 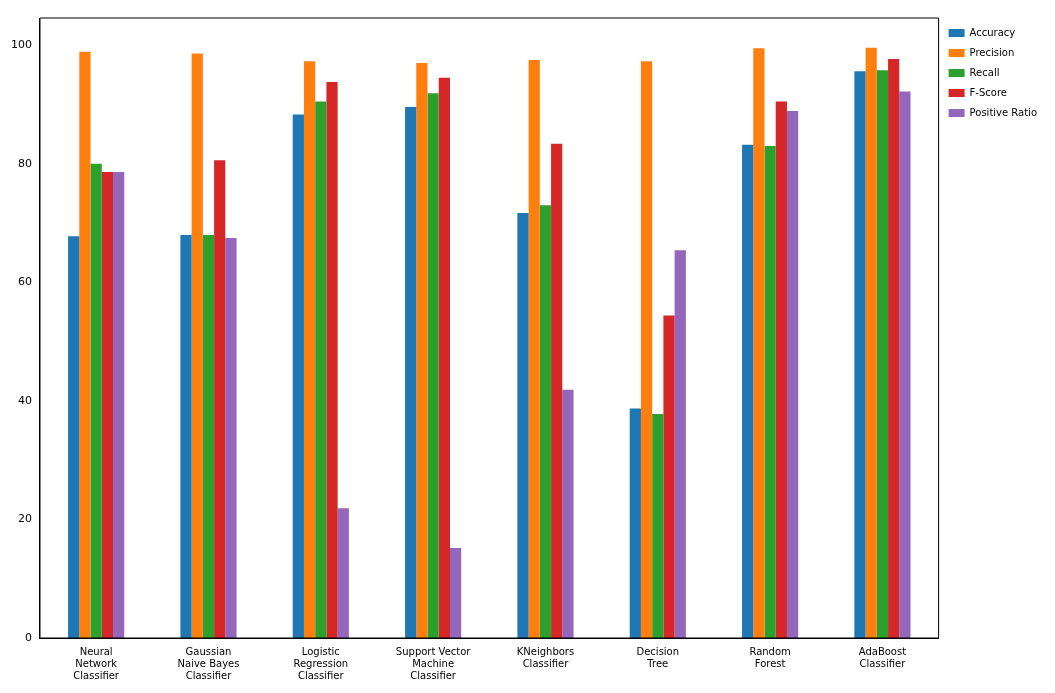 I want to click on x-tick-label: Decision Tree, so click(x=658, y=657).